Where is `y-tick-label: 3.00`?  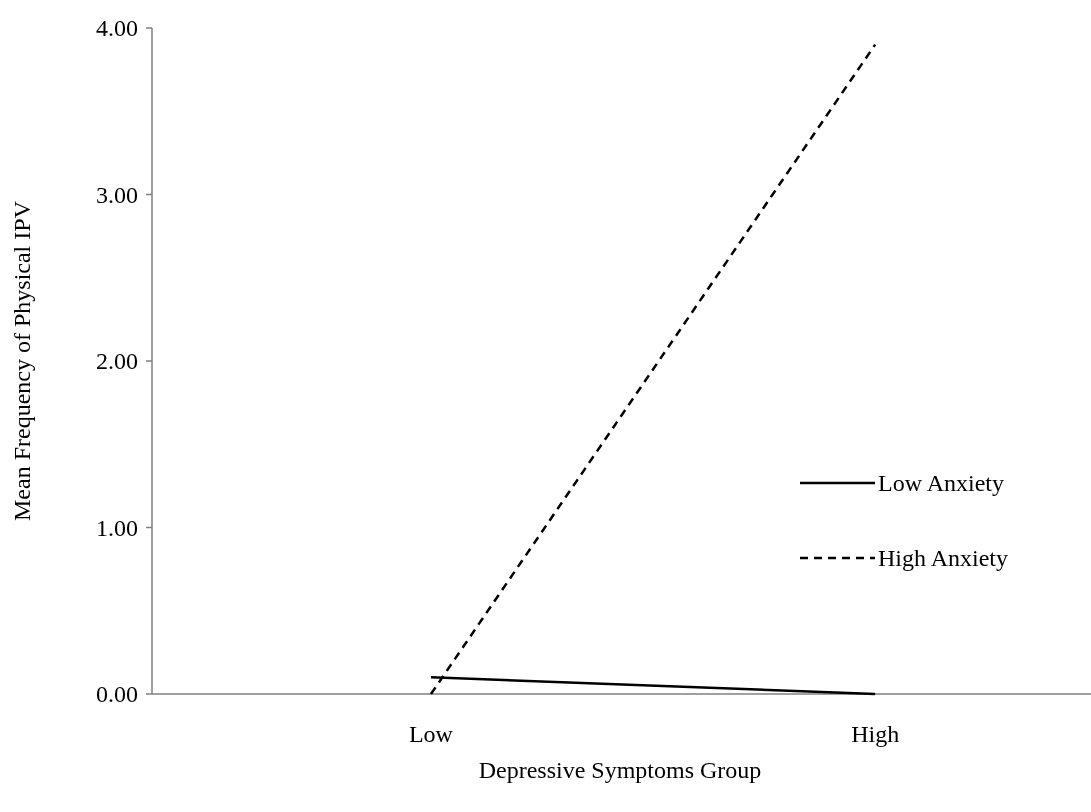
y-tick-label: 3.00 is located at coordinates (117, 194).